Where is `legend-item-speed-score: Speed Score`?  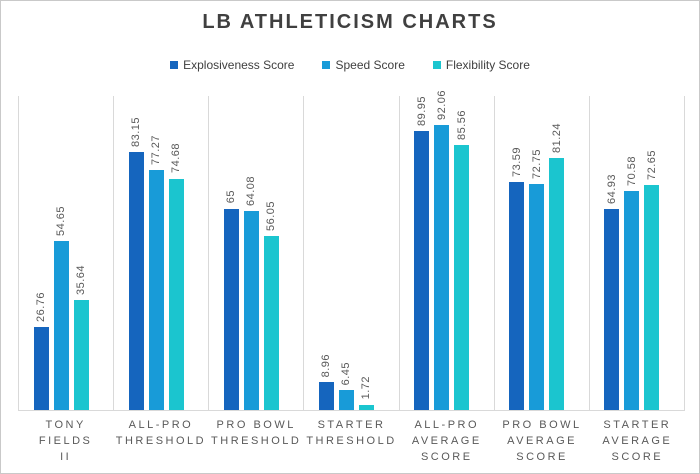
legend-item-speed-score: Speed Score is located at coordinates (363, 65).